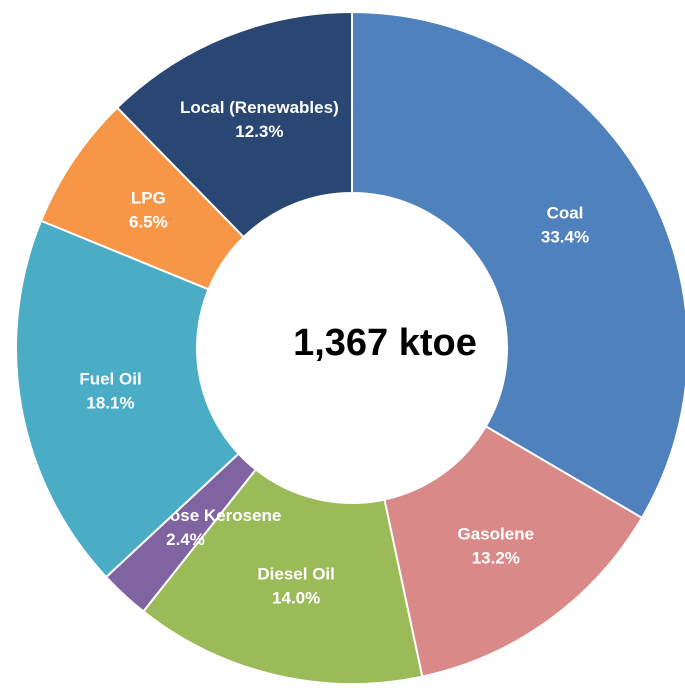 The image size is (685, 691). What do you see at coordinates (110, 403) in the screenshot?
I see `segment-value-label: 18.1%` at bounding box center [110, 403].